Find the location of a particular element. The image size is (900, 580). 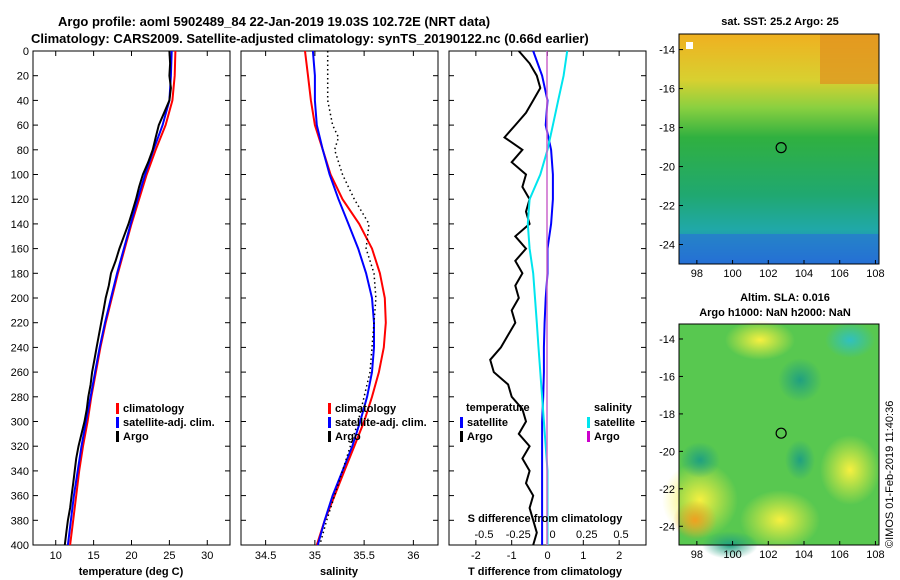

sst-warm-patch is located at coordinates (849, 59).